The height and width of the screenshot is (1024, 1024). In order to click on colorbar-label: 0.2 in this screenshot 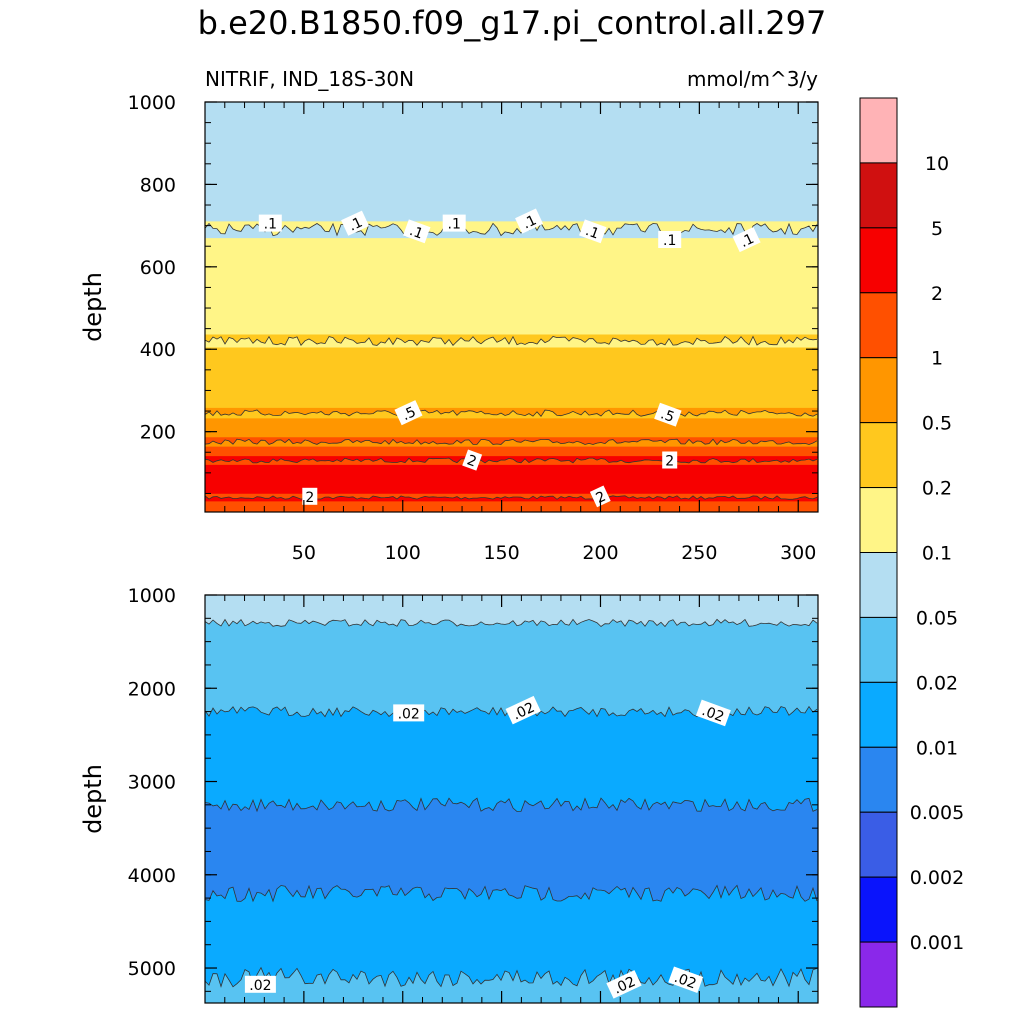, I will do `click(937, 489)`.